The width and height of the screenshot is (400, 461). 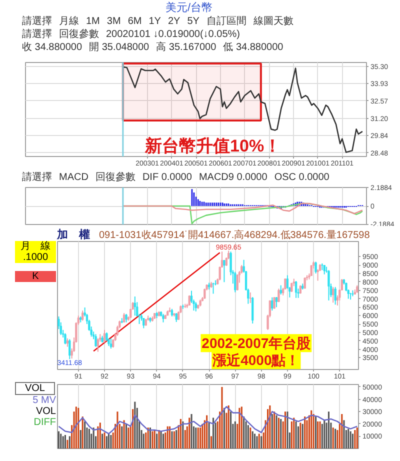 What do you see at coordinates (35, 276) in the screenshot?
I see `text: K` at bounding box center [35, 276].